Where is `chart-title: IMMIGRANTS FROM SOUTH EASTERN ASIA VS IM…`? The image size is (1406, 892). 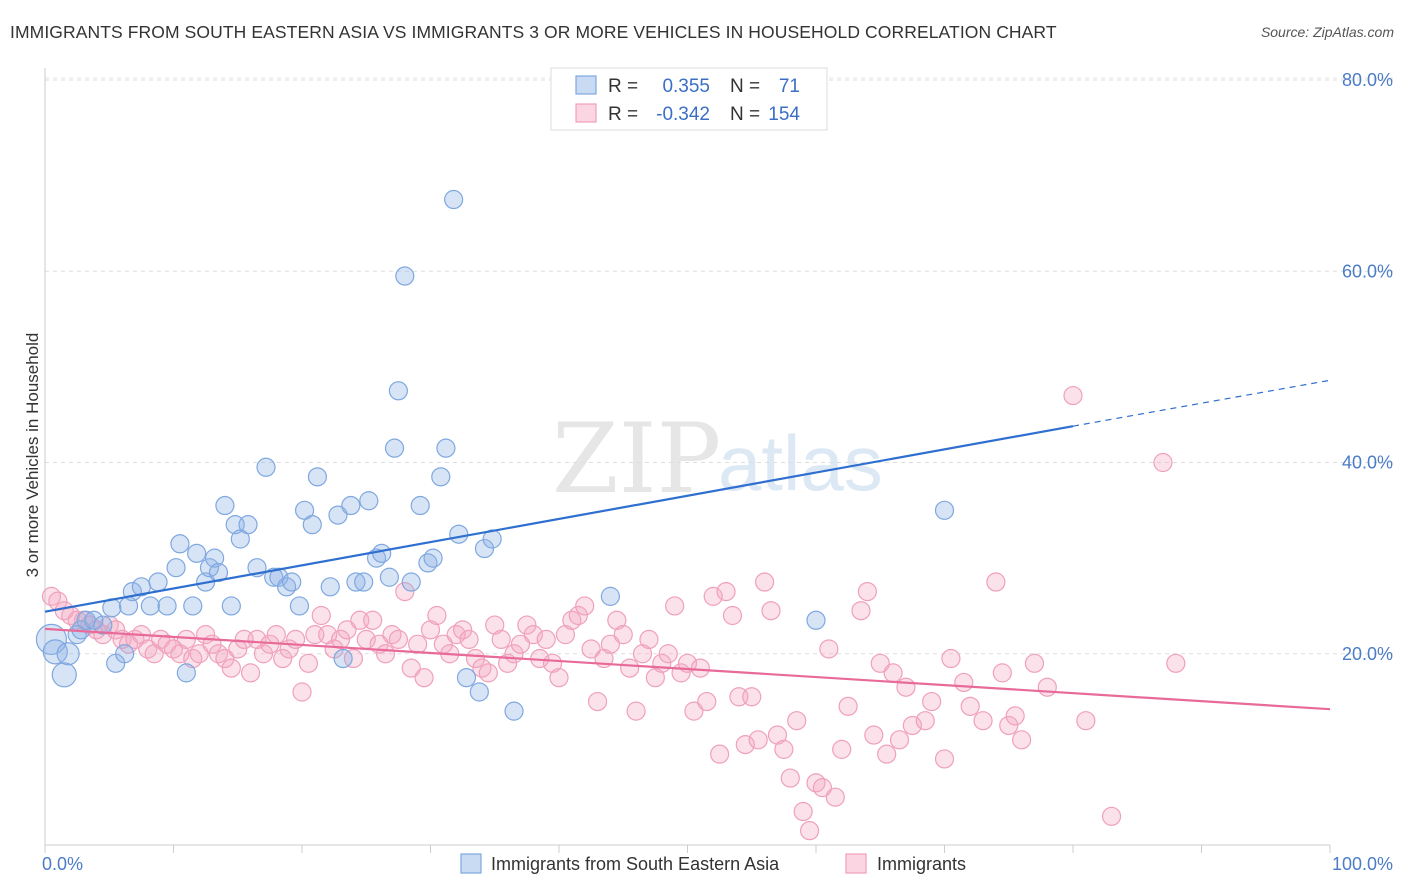
chart-title: IMMIGRANTS FROM SOUTH EASTERN ASIA VS IM… is located at coordinates (533, 32).